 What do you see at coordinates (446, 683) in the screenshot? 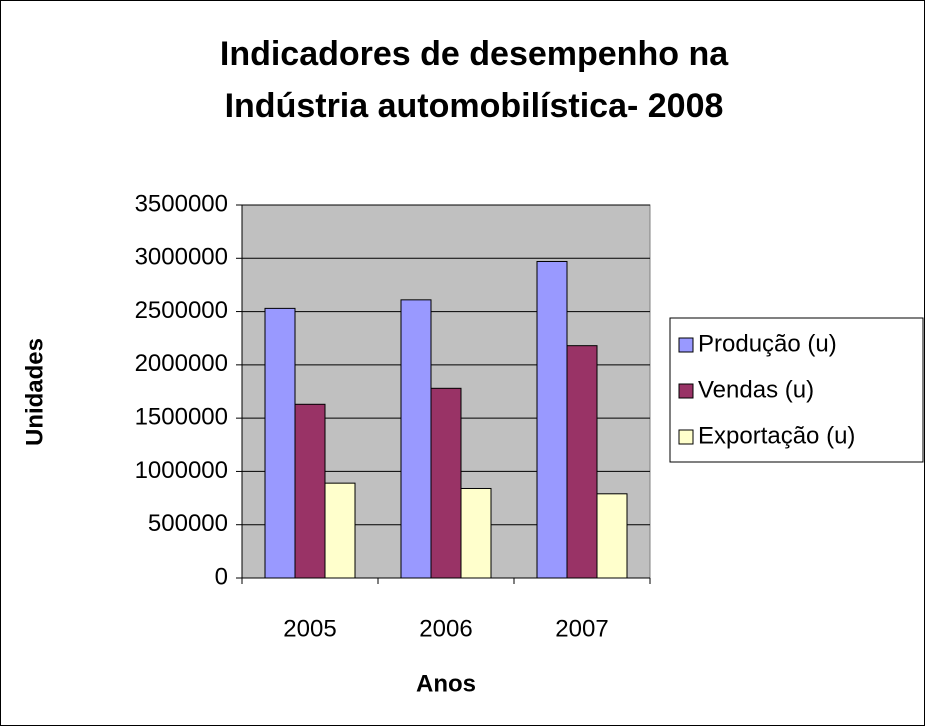
I see `x-axis-label: Anos` at bounding box center [446, 683].